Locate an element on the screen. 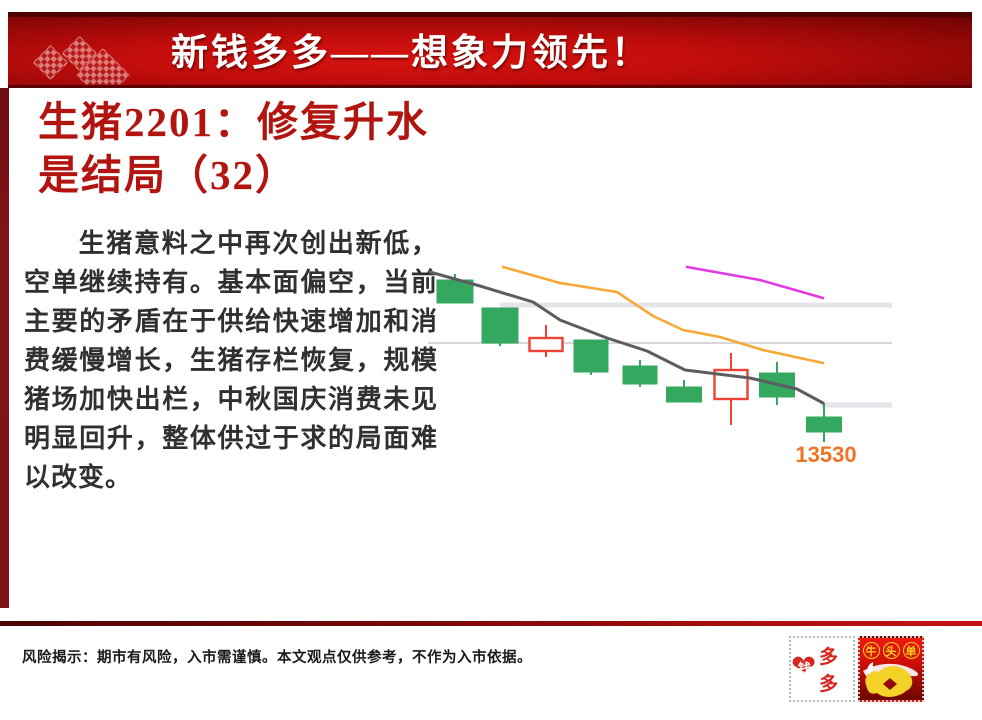 Image resolution: width=982 pixels, height=720 pixels. risk-disclaimer: 风险揭示：期市有风险，入市需谨慎。本文观点仅供参考，不作为入市依据。 is located at coordinates (277, 658).